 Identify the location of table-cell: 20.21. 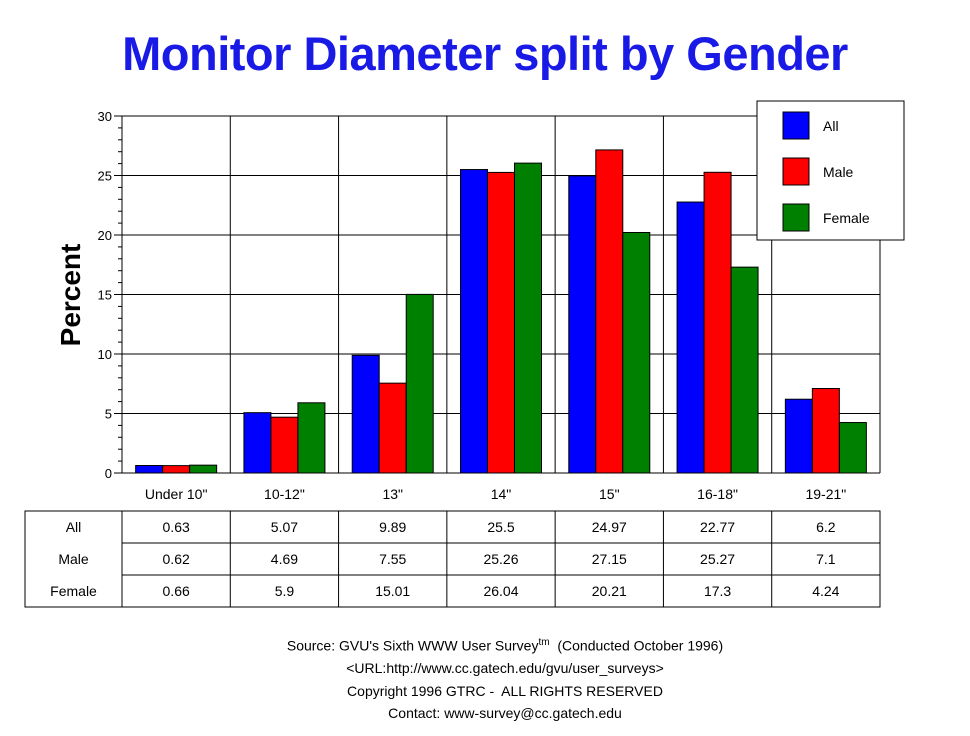
(609, 591).